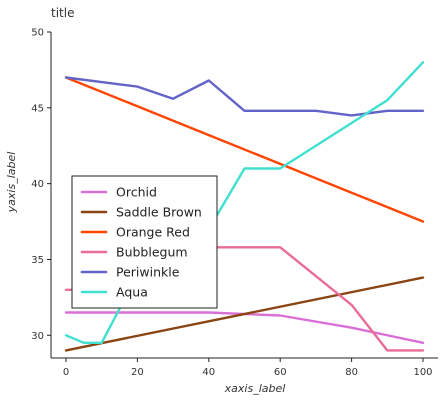  What do you see at coordinates (148, 272) in the screenshot?
I see `legend-label-periwinkle: Periwinkle` at bounding box center [148, 272].